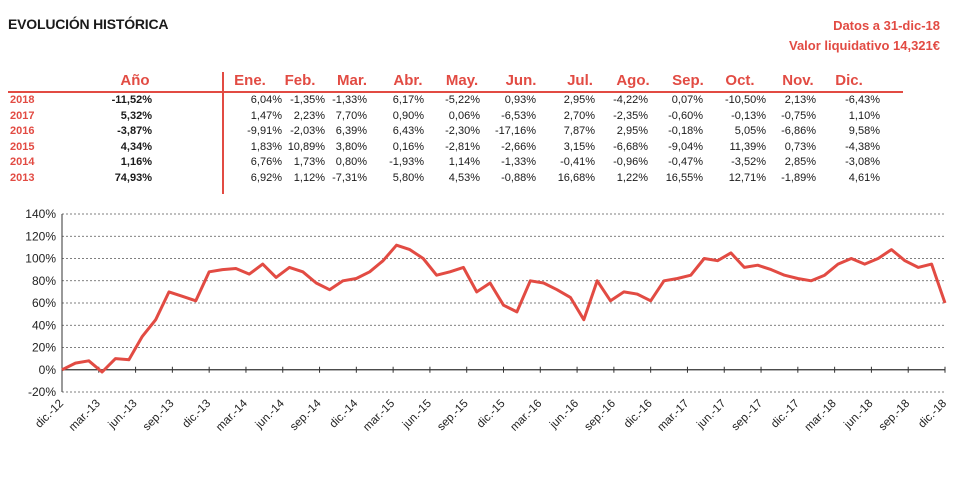 This screenshot has height=478, width=963. I want to click on x-tick-label: sep.-13, so click(159, 416).